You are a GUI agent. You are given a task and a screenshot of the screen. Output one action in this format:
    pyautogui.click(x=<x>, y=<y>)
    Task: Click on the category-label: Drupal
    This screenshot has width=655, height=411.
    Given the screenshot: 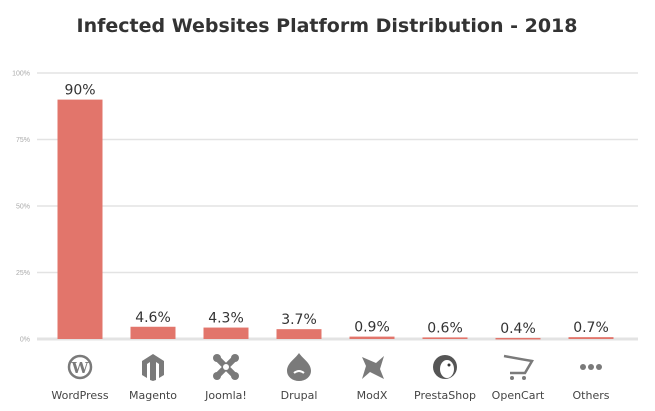 What is the action you would take?
    pyautogui.click(x=299, y=395)
    